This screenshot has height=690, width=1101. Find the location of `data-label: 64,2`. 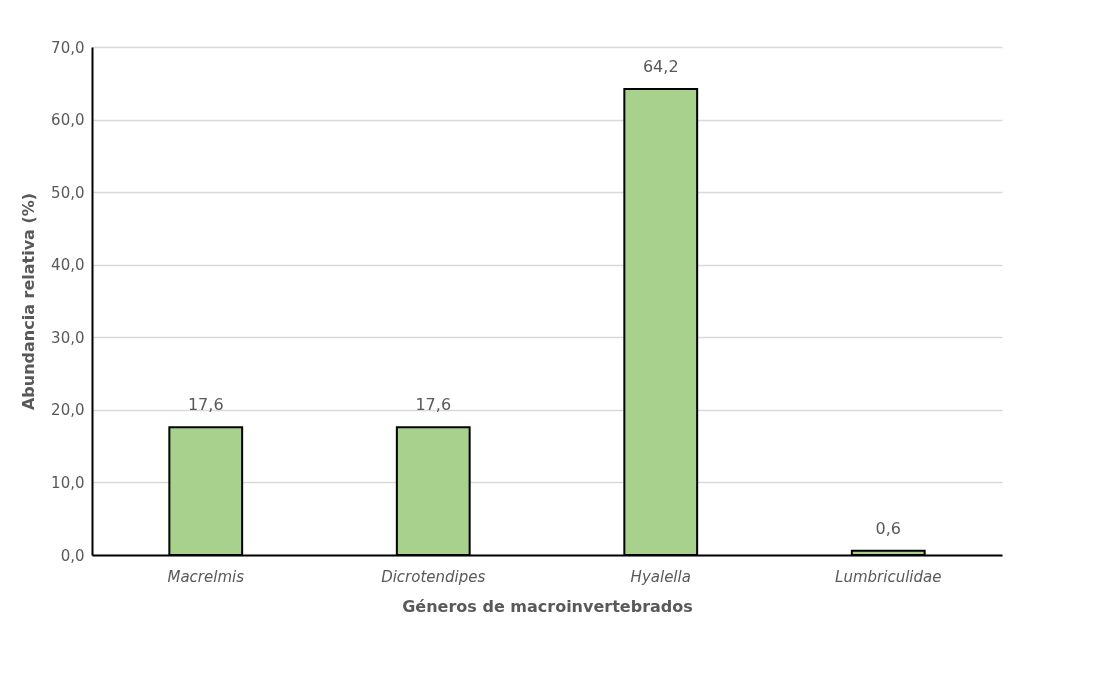

data-label: 64,2 is located at coordinates (660, 67).